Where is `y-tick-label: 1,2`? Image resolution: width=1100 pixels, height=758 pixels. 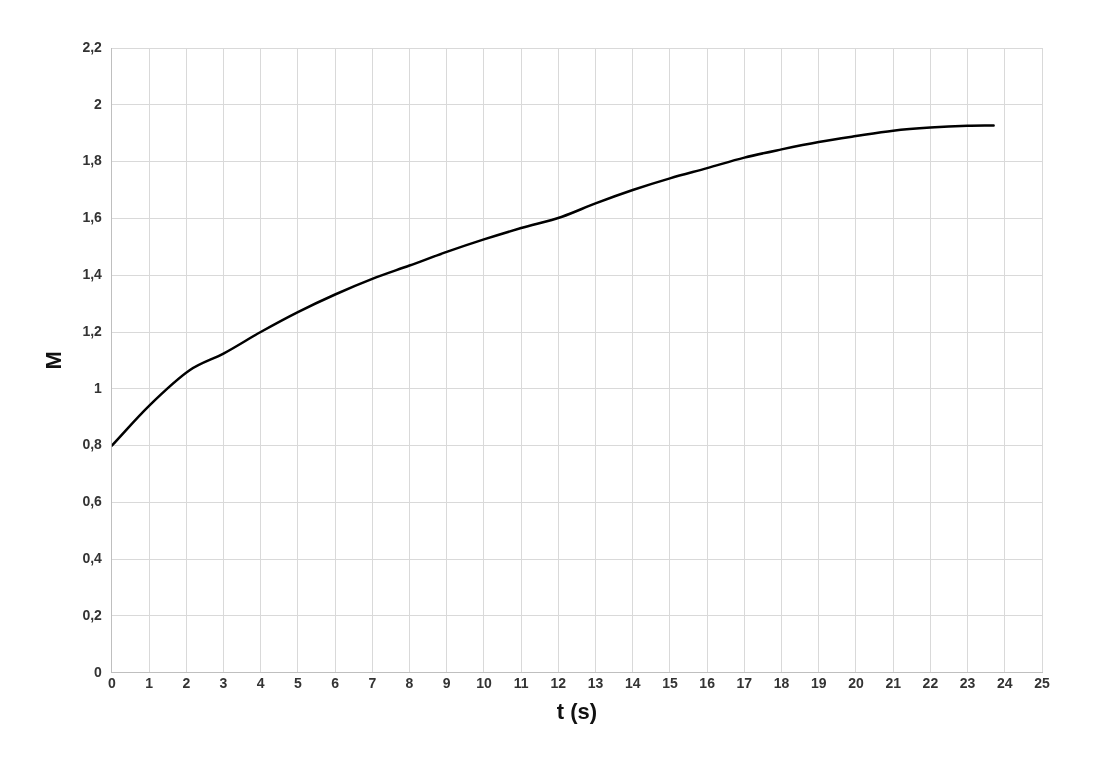
y-tick-label: 1,2 is located at coordinates (92, 330).